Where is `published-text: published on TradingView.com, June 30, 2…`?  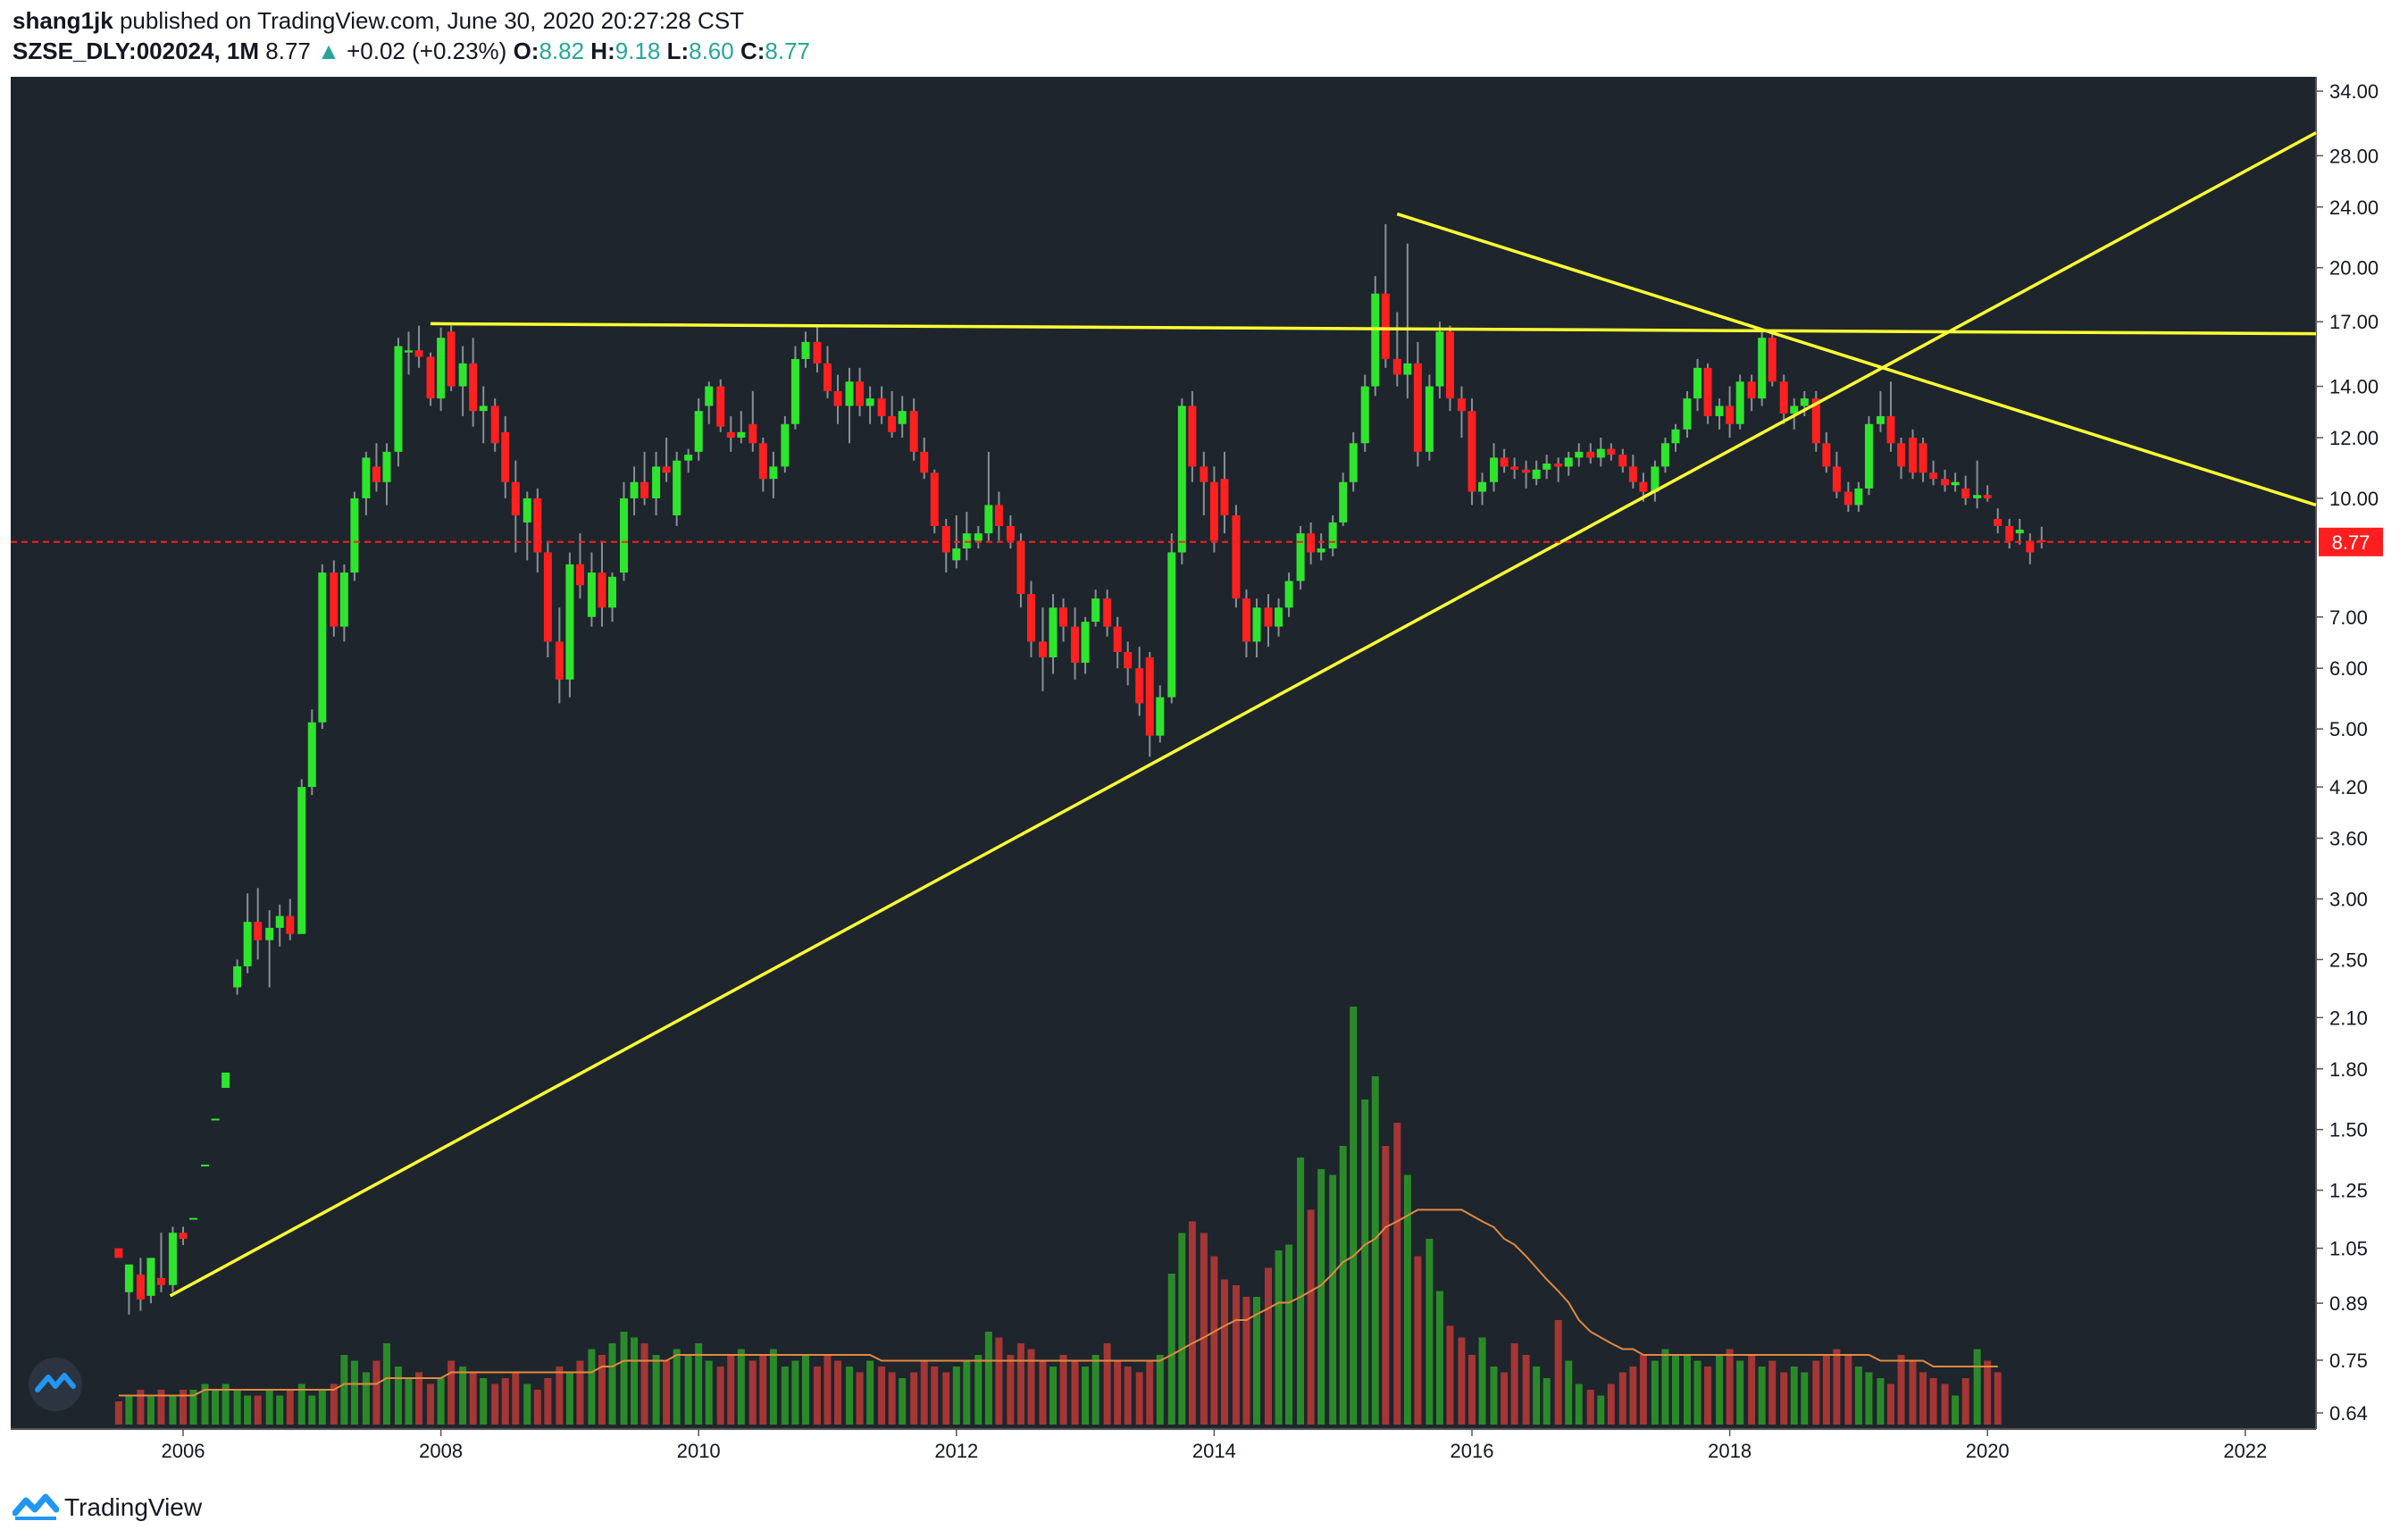 published-text: published on TradingView.com, June 30, 2… is located at coordinates (432, 20).